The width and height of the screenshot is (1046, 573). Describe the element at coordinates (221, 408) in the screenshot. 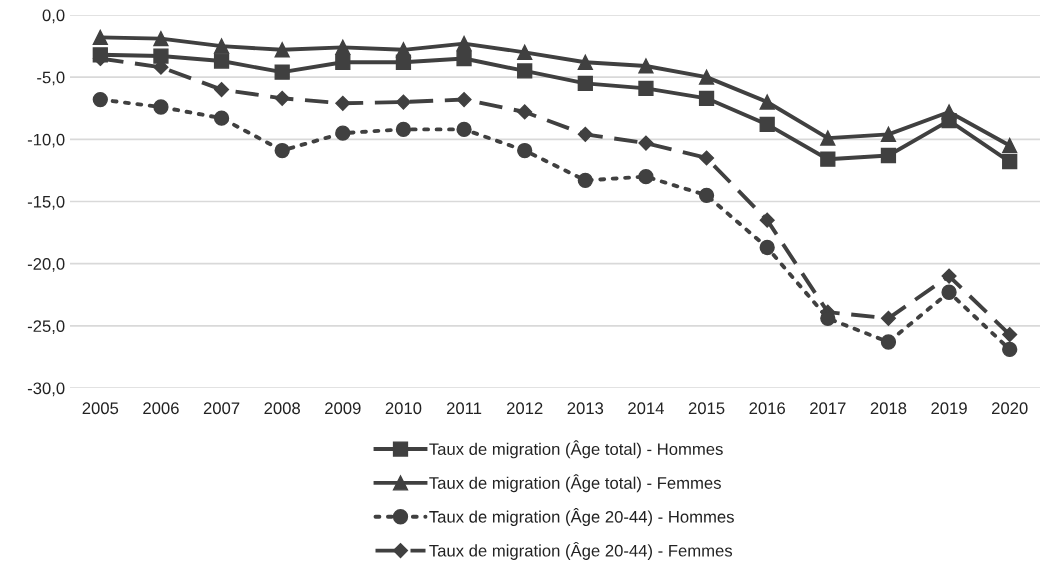

I see `x-tick-label: 2007` at that location.